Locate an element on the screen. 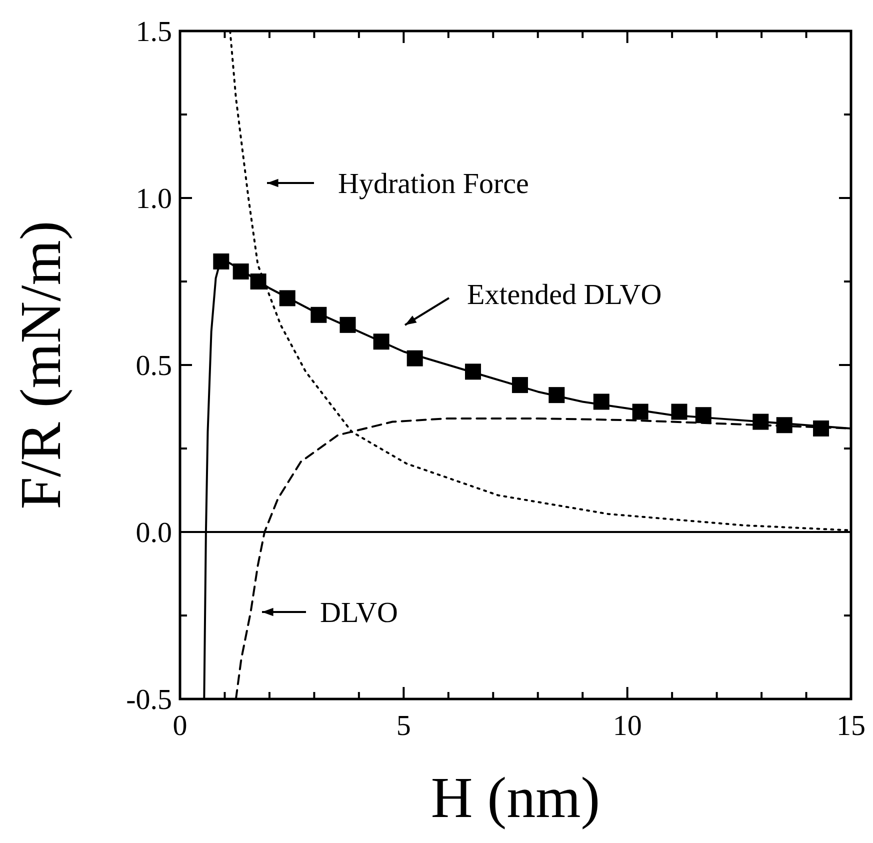 This screenshot has width=873, height=843. annotation: DLVO is located at coordinates (359, 613).